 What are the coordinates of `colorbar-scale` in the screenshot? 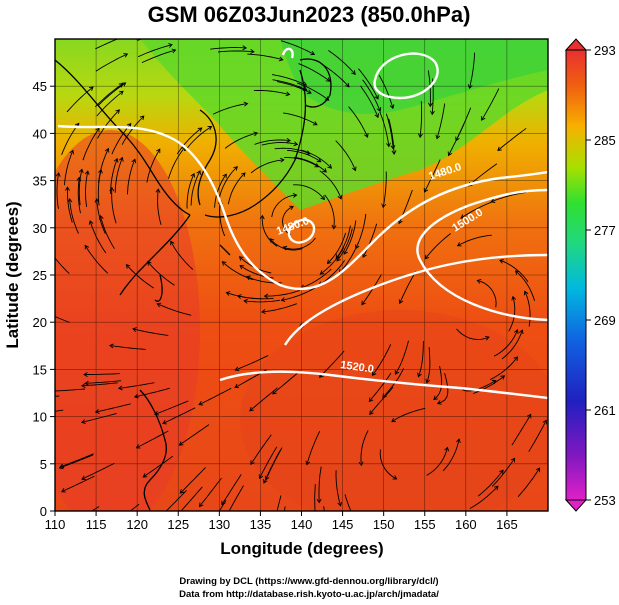 It's located at (576, 275).